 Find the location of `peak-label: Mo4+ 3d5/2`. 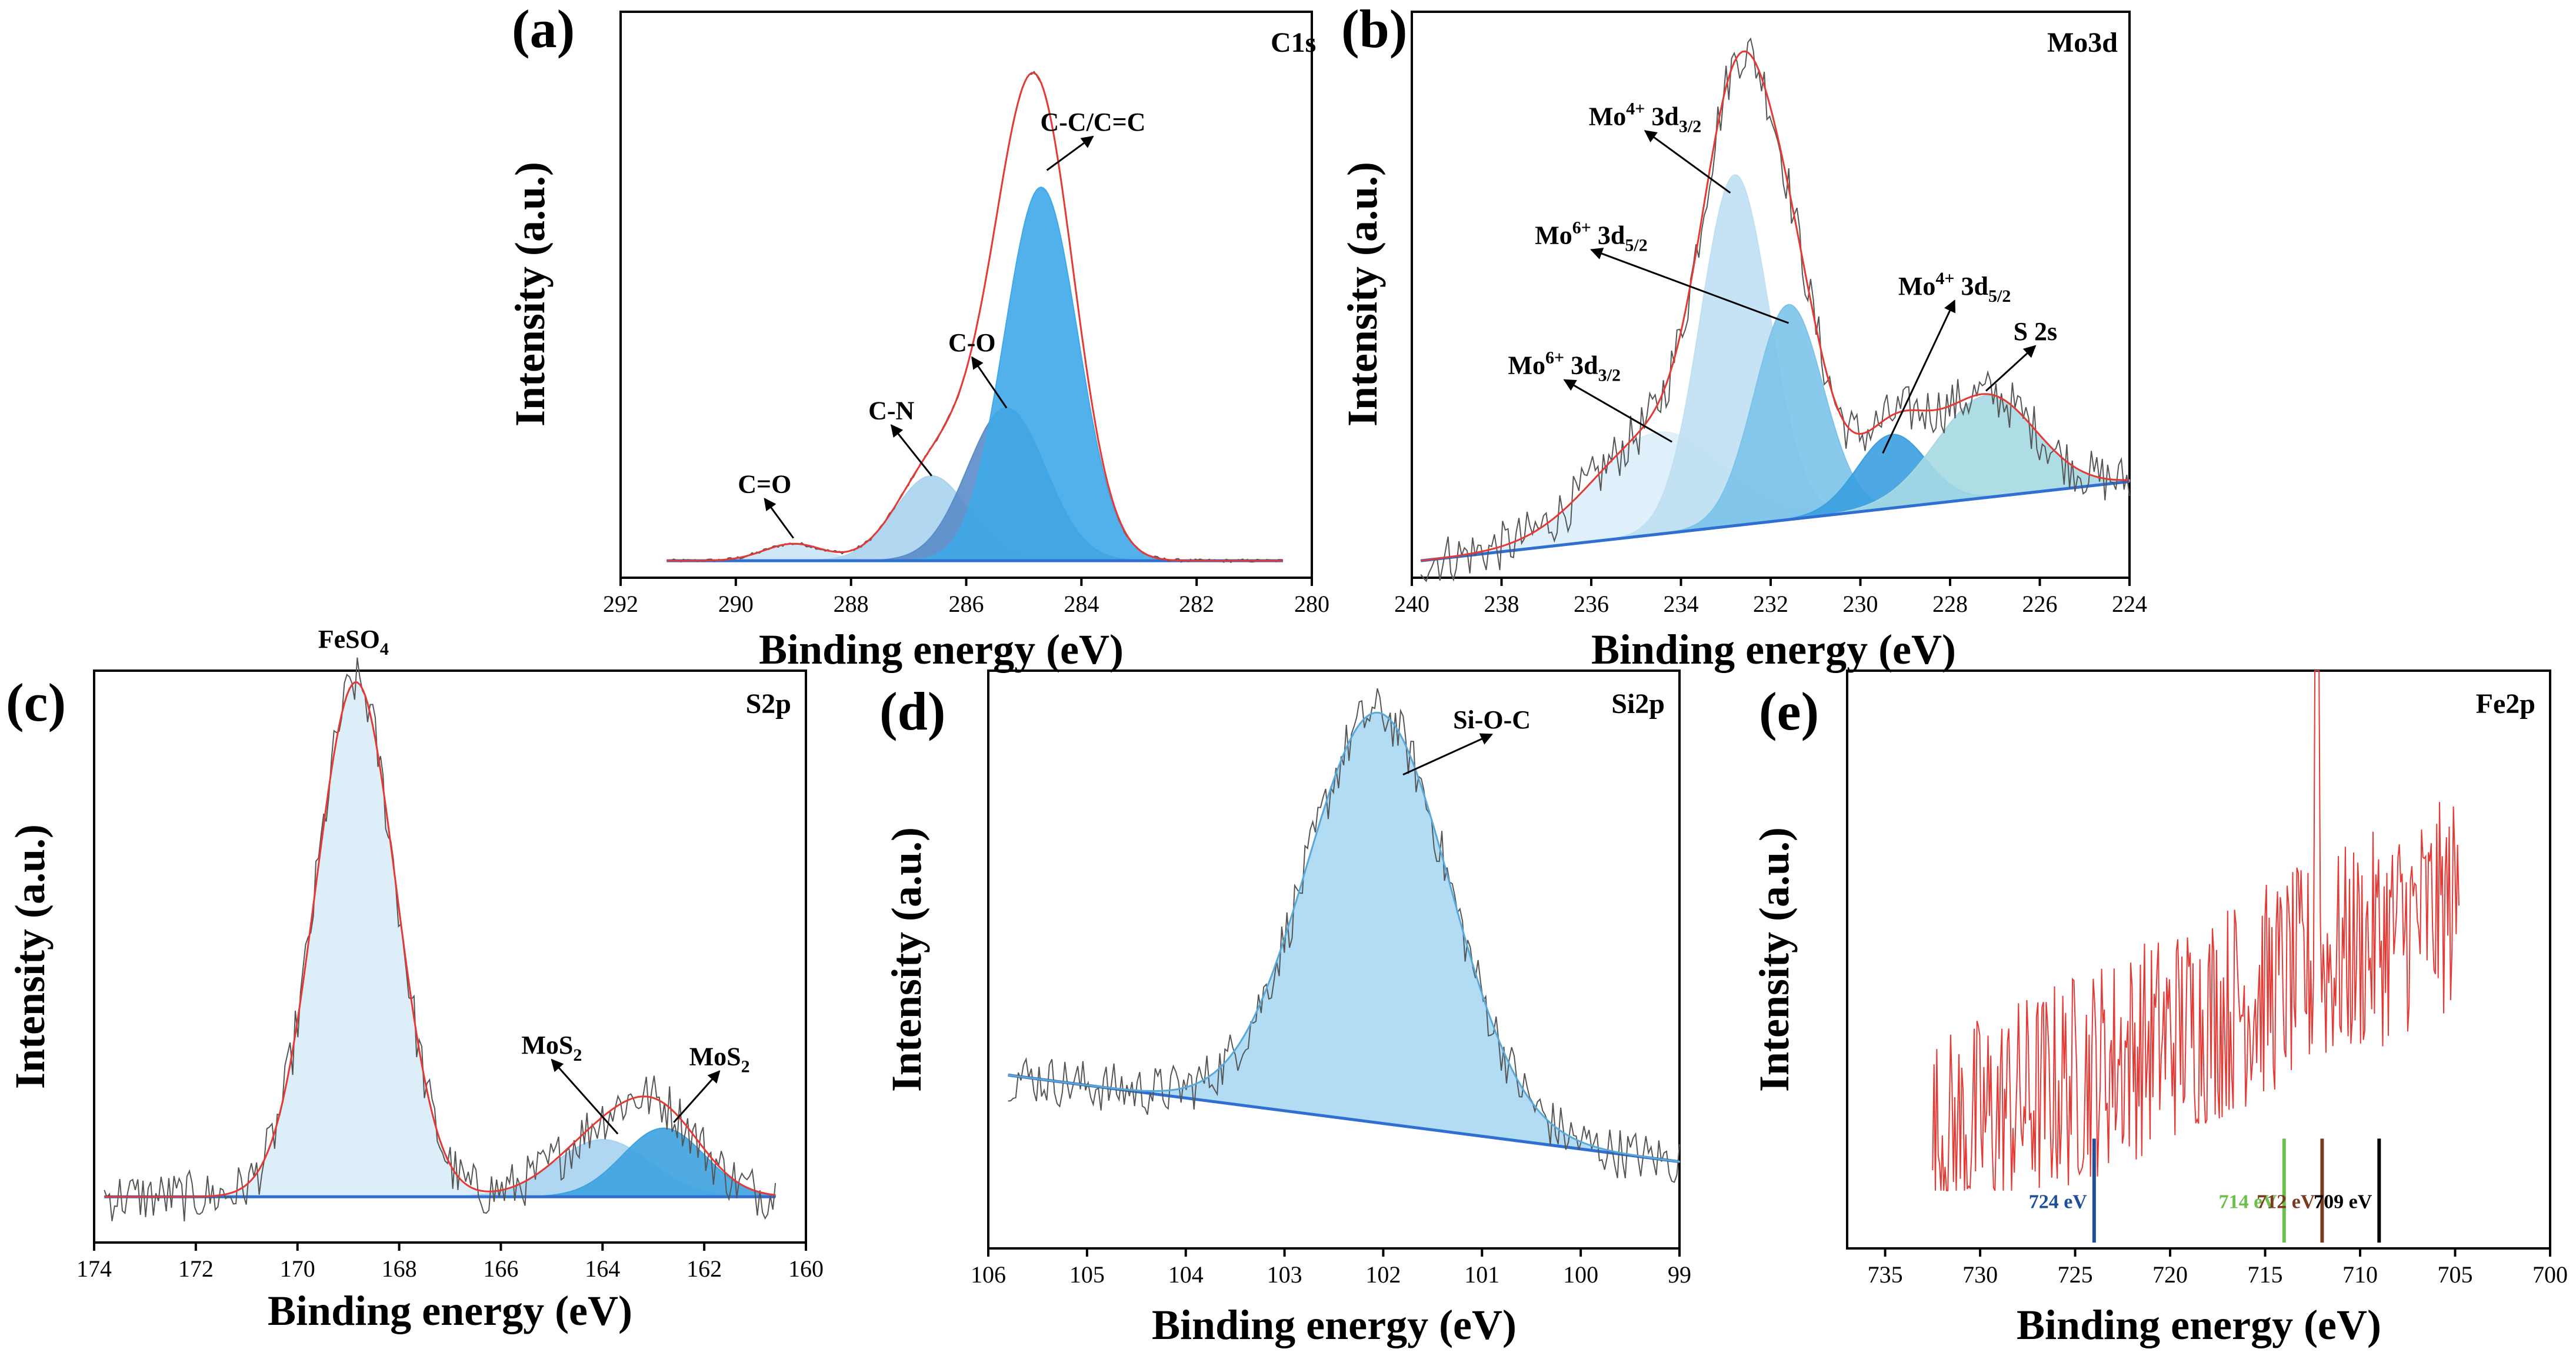

peak-label: Mo4+ 3d5/2 is located at coordinates (1955, 287).